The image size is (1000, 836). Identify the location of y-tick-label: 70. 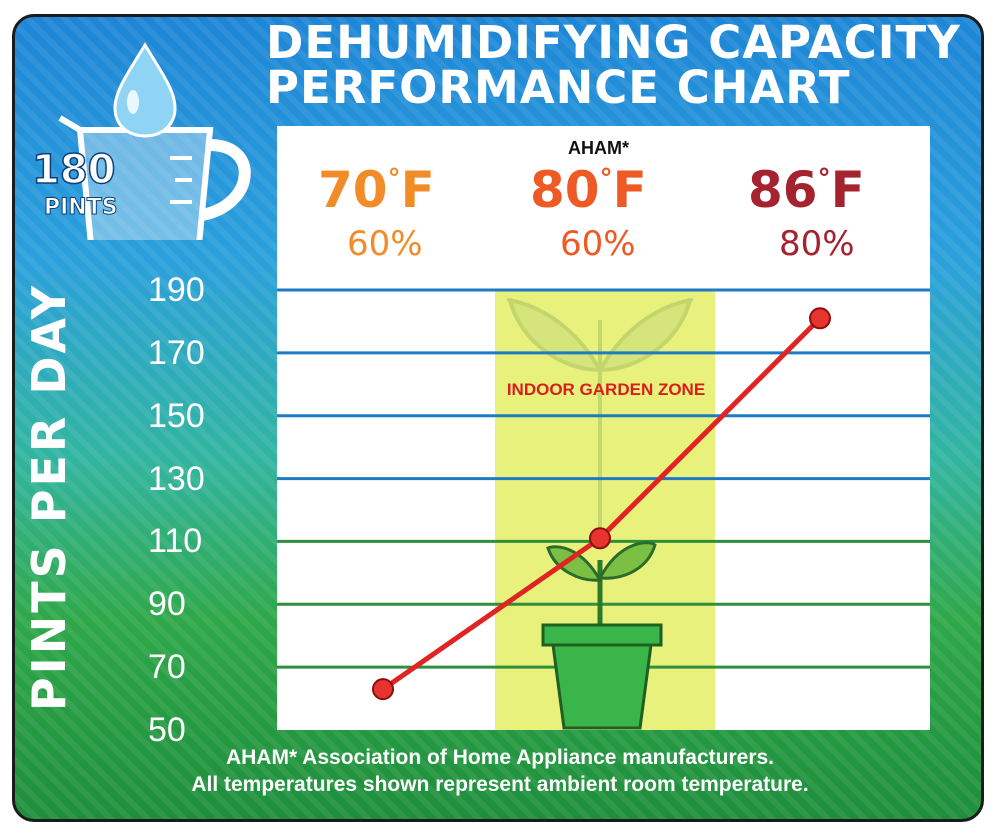
(167, 667).